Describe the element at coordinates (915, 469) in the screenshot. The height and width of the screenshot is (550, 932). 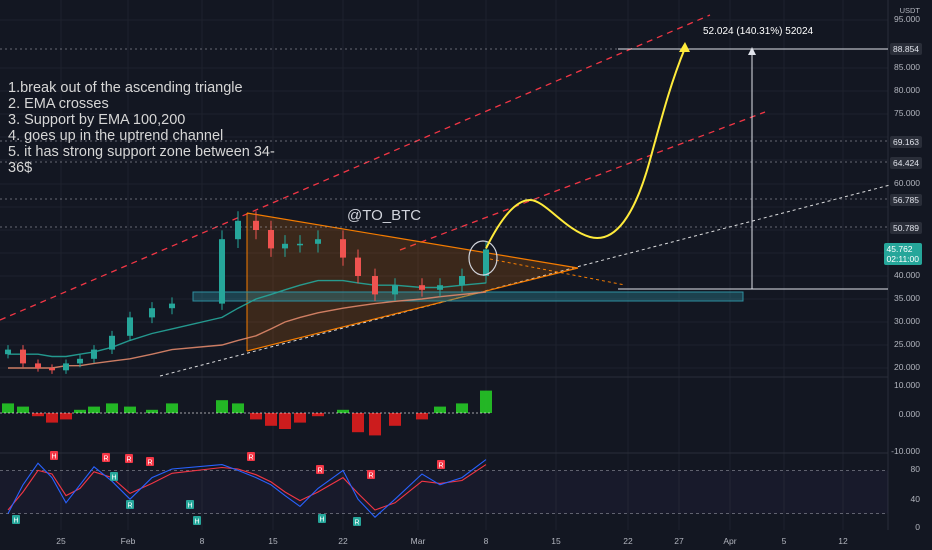
I see `stoch-tick-label: 80` at that location.